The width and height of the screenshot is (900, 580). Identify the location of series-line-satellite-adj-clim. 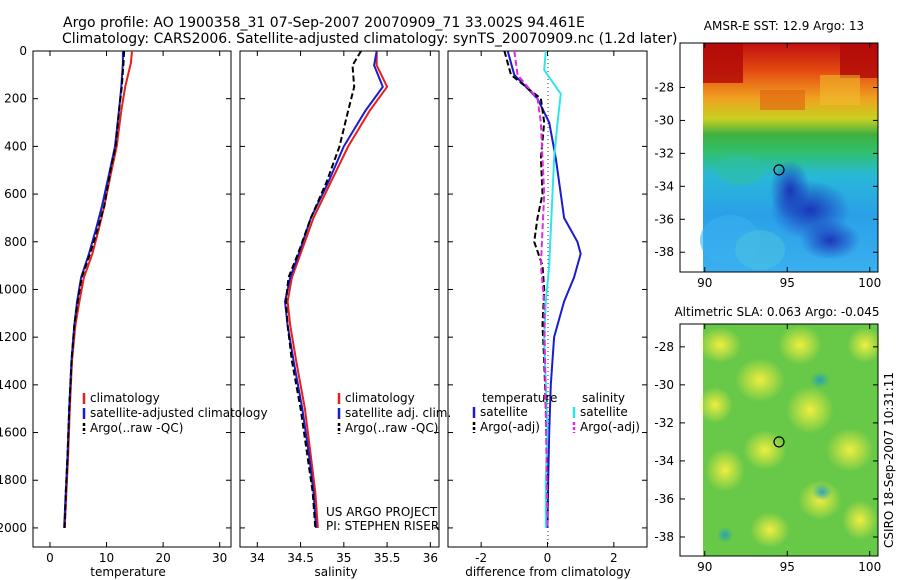
(333, 289).